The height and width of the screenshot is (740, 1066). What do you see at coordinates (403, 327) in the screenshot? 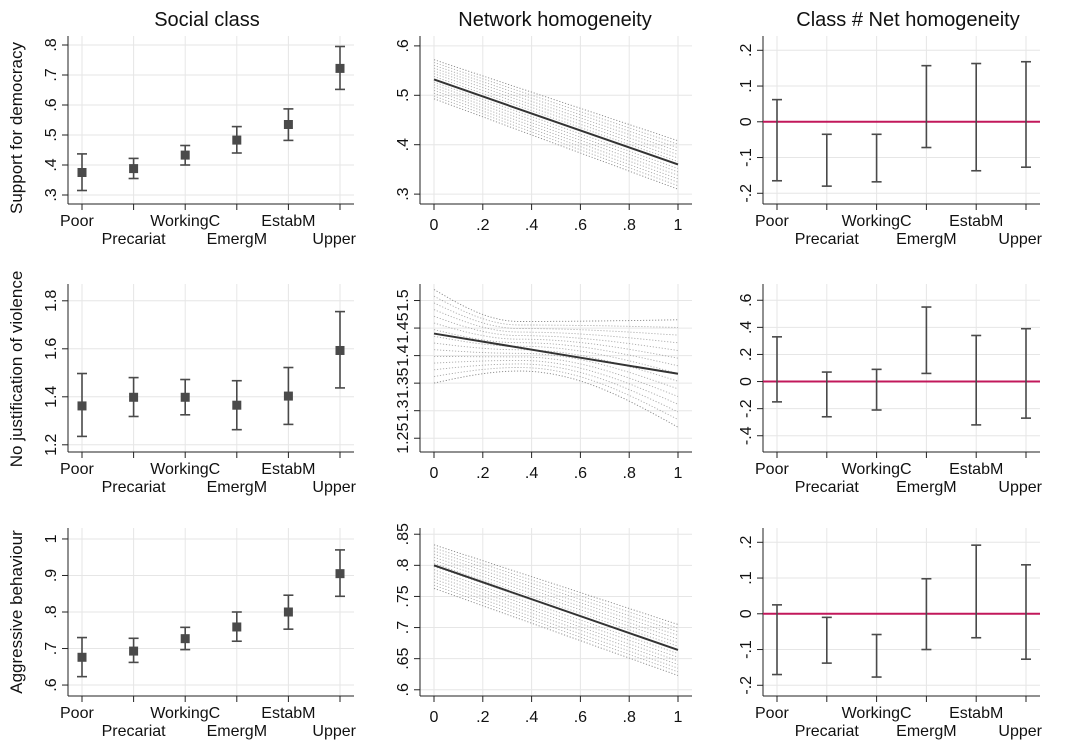
I see `y-tick-label: 1.45` at bounding box center [403, 327].